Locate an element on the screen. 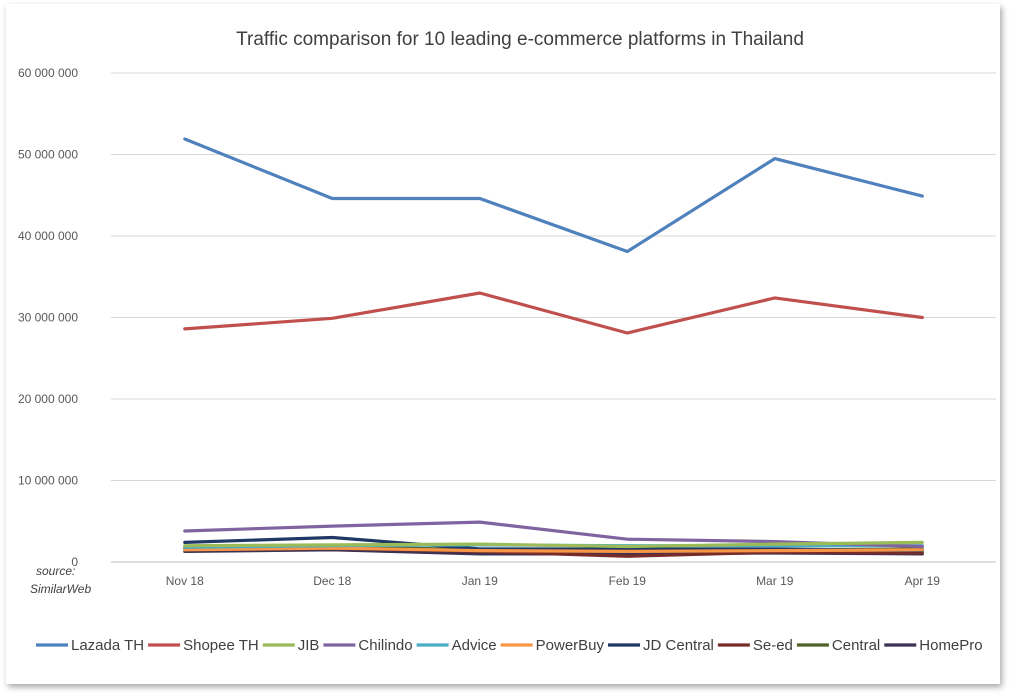 The image size is (1010, 694). legend-label: Lazada TH is located at coordinates (107, 645).